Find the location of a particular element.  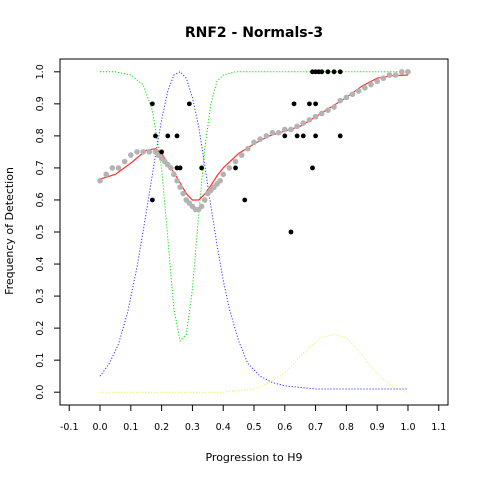

x-tick-label: -0.1 is located at coordinates (69, 427).